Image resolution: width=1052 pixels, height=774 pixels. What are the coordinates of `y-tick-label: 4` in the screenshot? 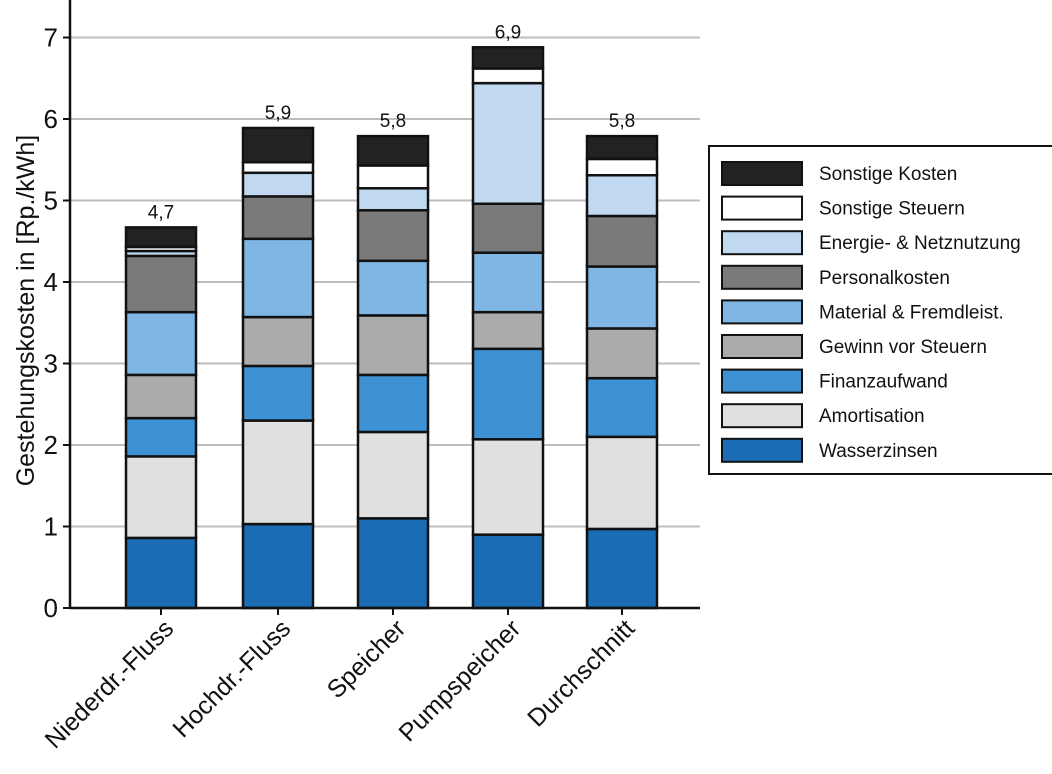 It's located at (51, 282).